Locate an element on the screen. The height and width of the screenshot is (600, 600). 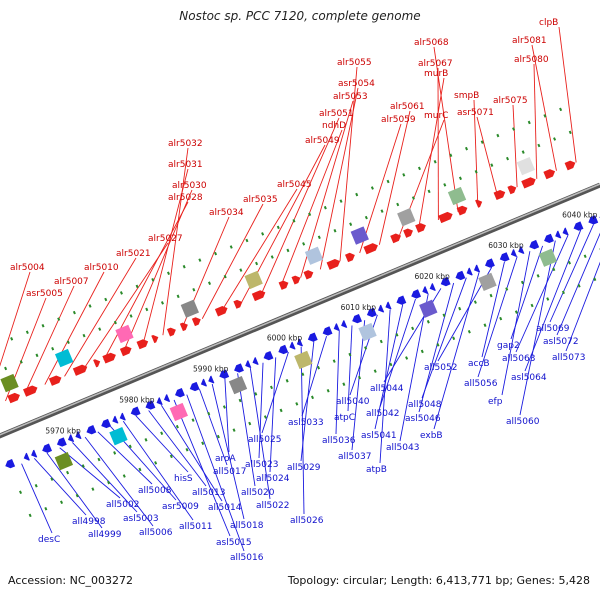
gene-label-forward: alr5061 is located at coordinates (407, 107).